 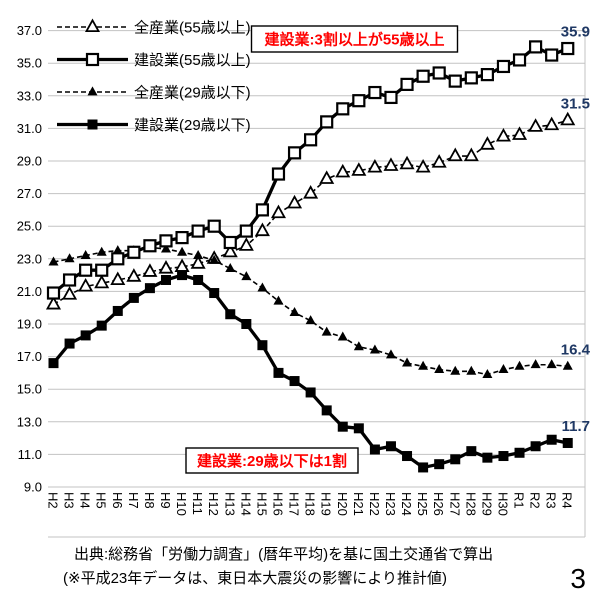 I want to click on x-tick-label: H30, so click(x=502, y=504).